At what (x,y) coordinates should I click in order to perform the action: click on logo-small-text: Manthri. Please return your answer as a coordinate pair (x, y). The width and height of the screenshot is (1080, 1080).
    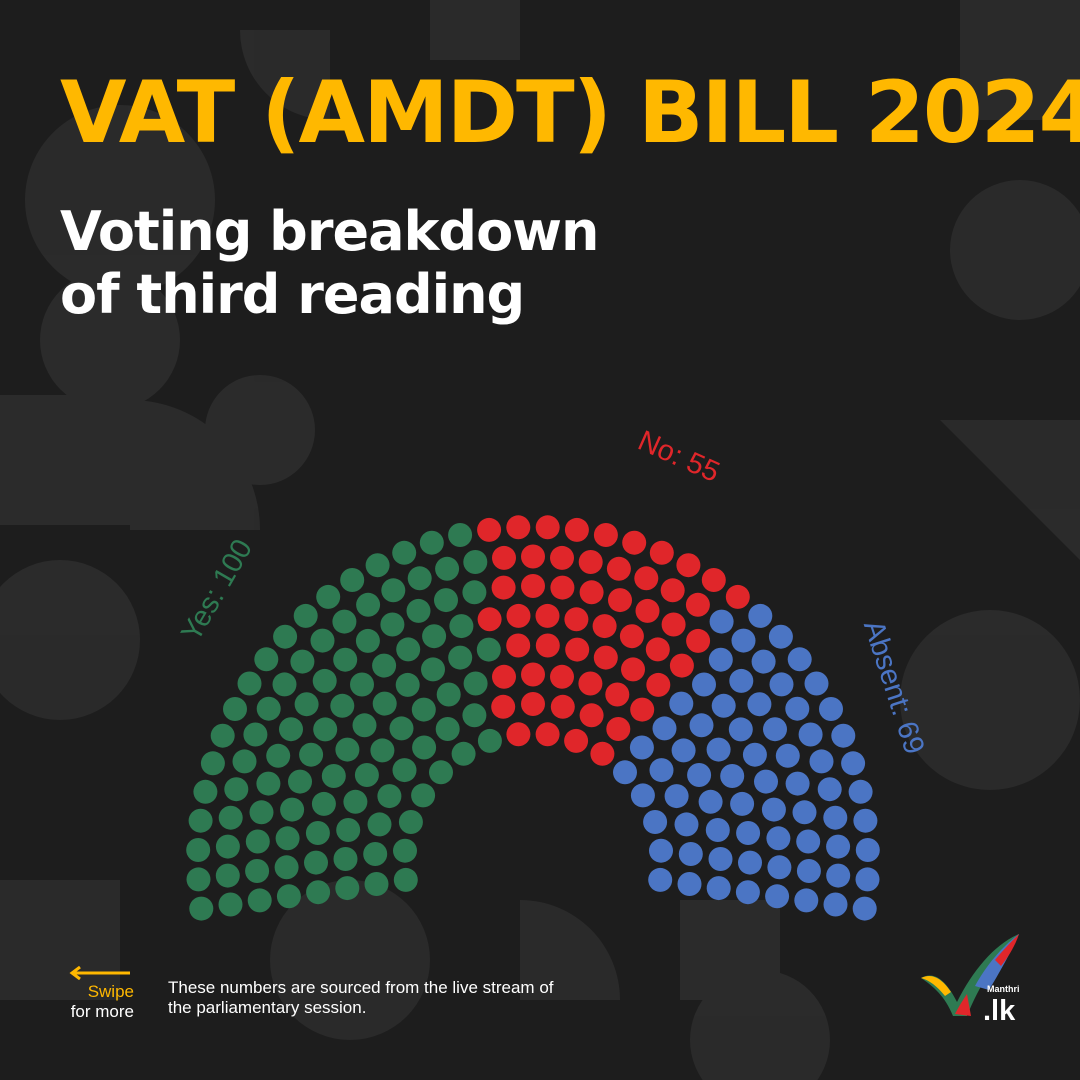
    Looking at the image, I should click on (1003, 989).